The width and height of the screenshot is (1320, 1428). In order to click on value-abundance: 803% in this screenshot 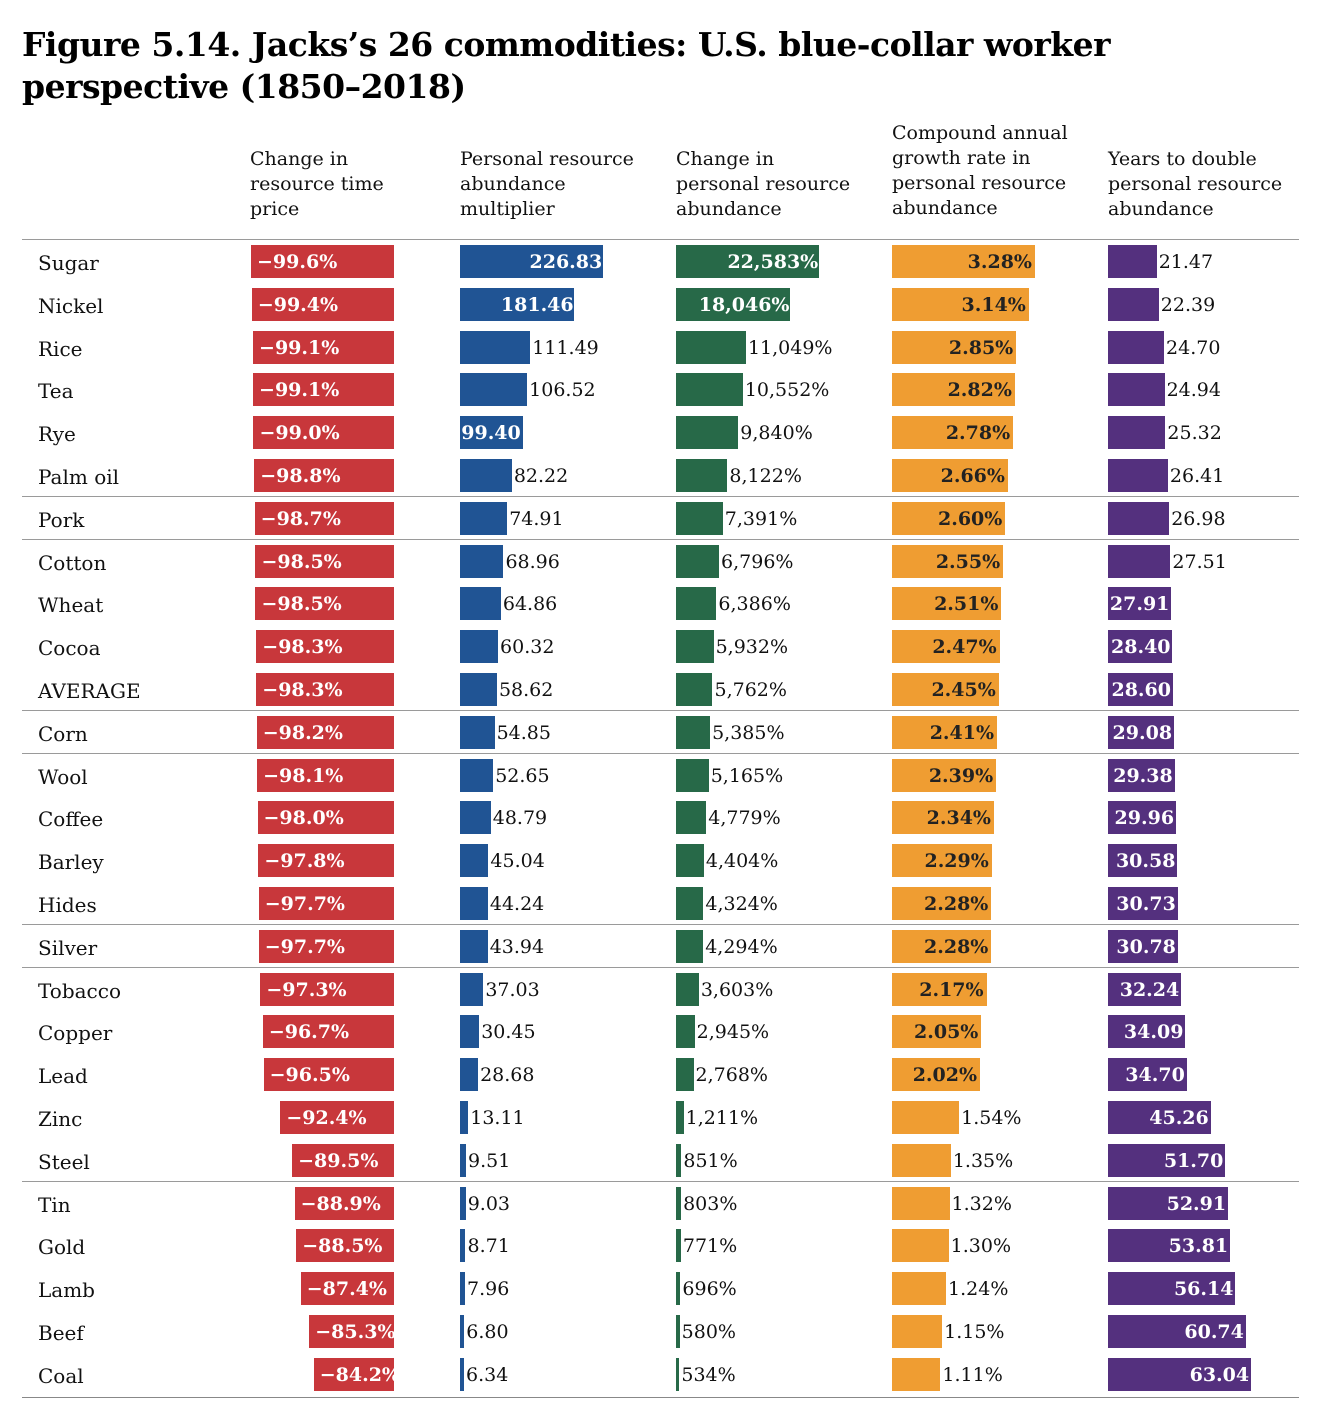, I will do `click(710, 1203)`.